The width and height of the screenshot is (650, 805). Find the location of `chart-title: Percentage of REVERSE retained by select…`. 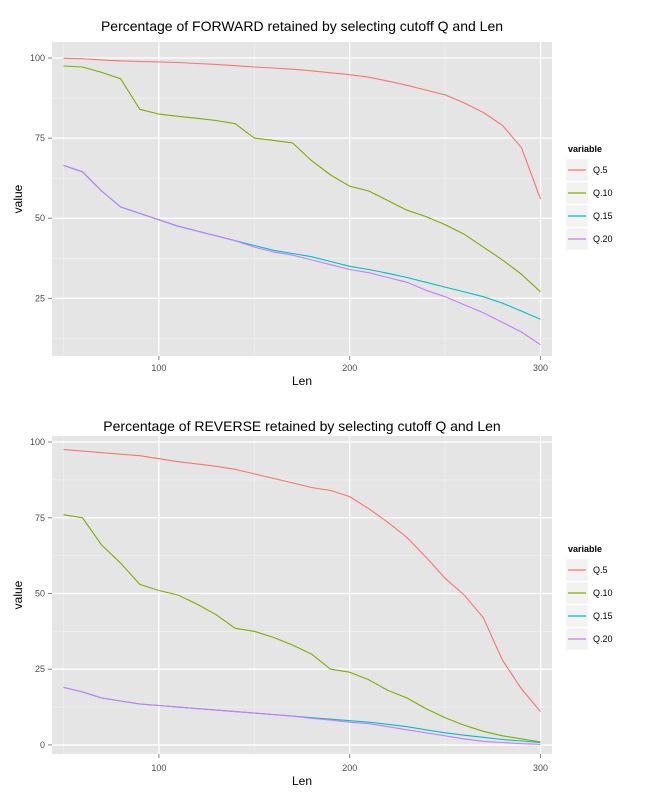

chart-title: Percentage of REVERSE retained by select… is located at coordinates (301, 426).